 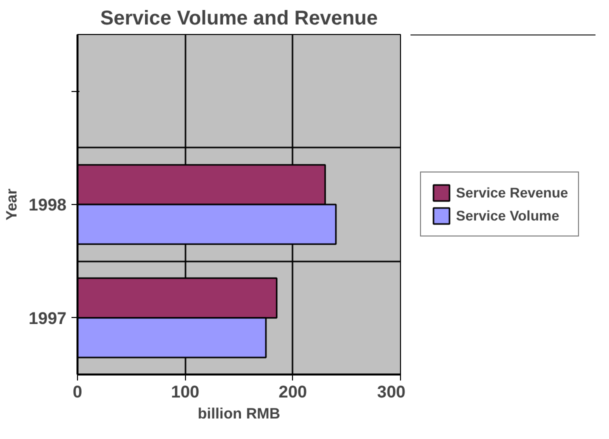 I want to click on y-tick-label: 1998, so click(x=47, y=205).